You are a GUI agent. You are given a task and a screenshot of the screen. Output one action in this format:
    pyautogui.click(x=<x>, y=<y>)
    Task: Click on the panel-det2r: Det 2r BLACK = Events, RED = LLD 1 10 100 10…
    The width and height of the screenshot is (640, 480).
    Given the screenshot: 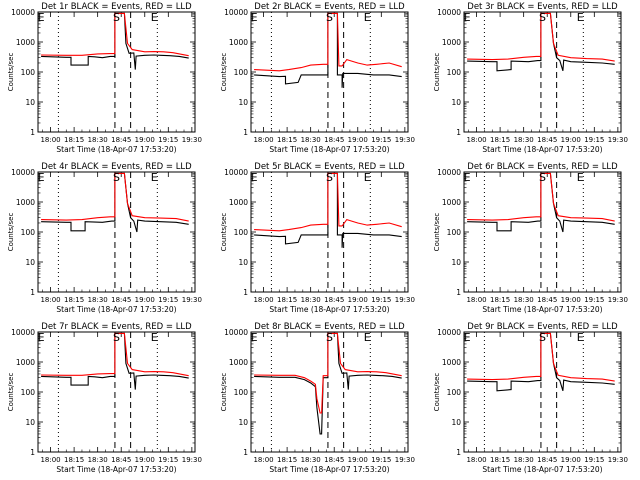 What is the action you would take?
    pyautogui.click(x=317, y=78)
    